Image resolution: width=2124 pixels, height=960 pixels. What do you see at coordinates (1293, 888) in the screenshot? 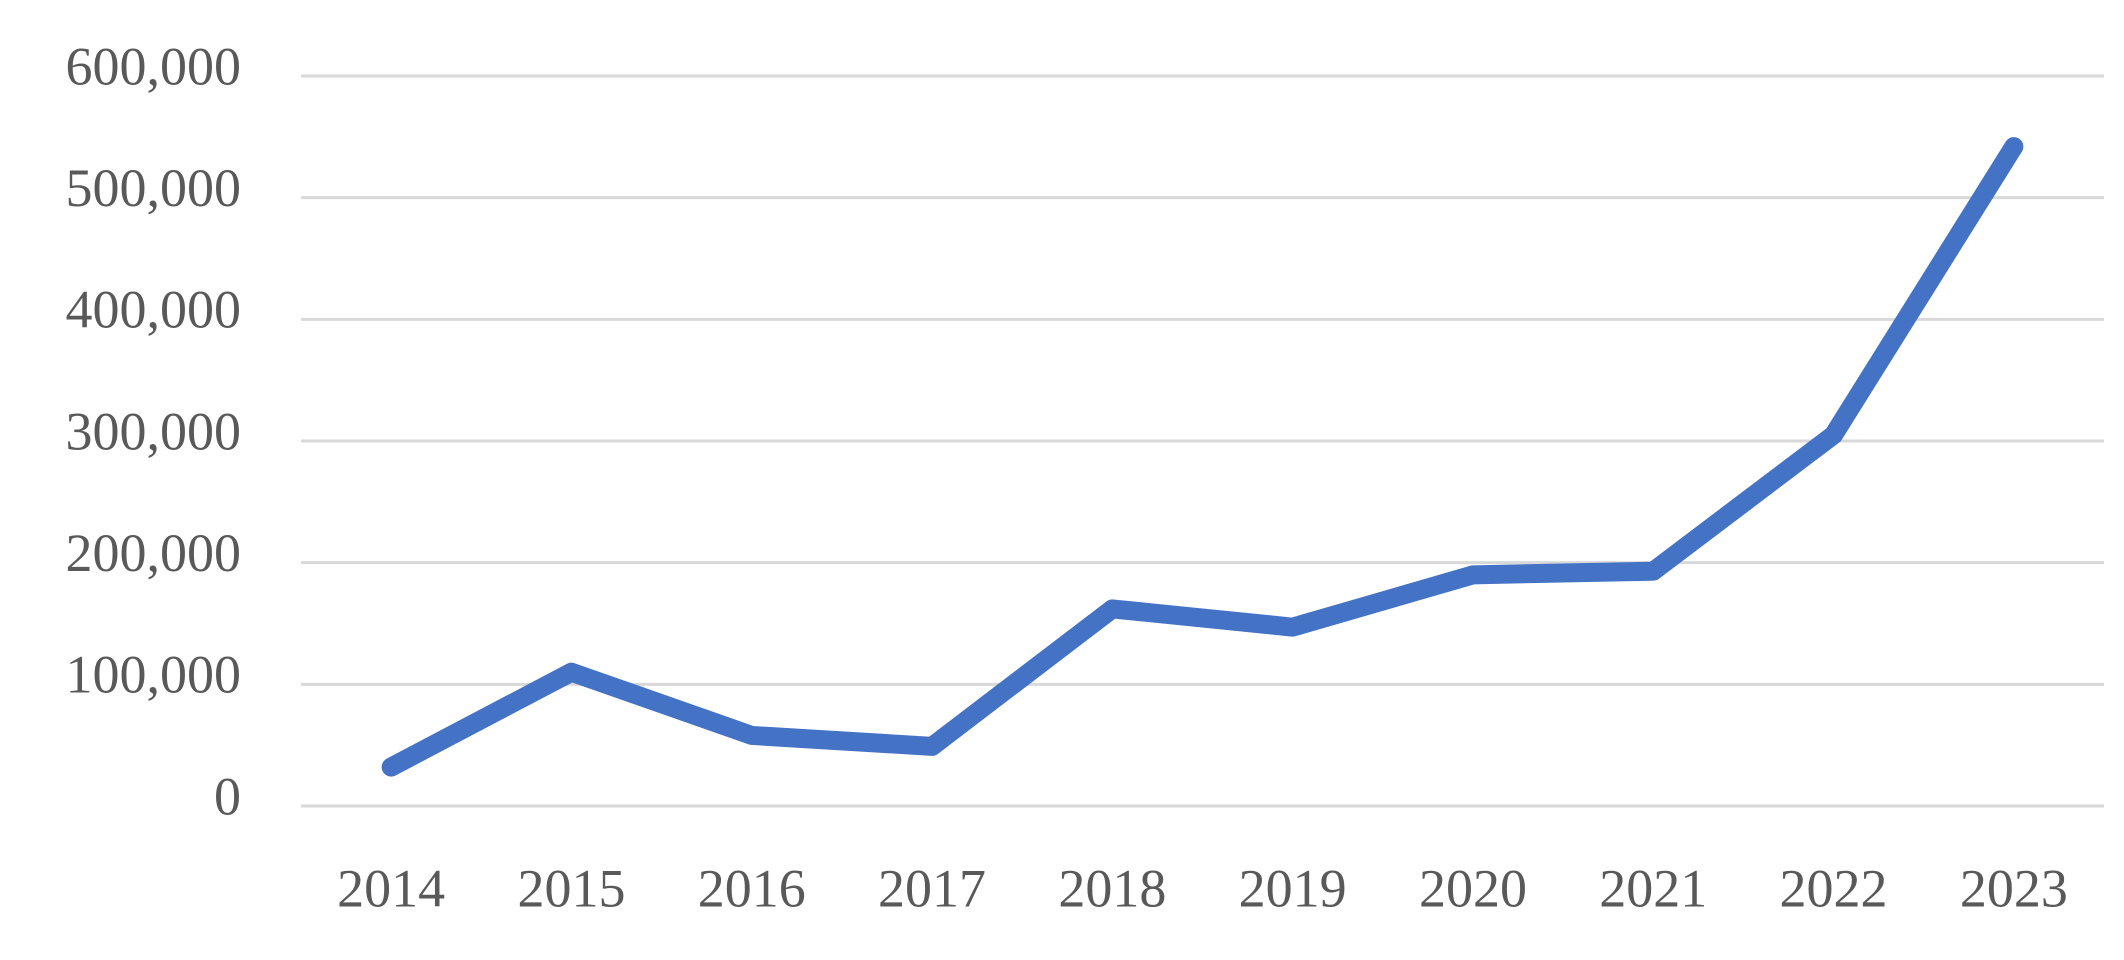
I see `x-tick-label: 2019` at bounding box center [1293, 888].